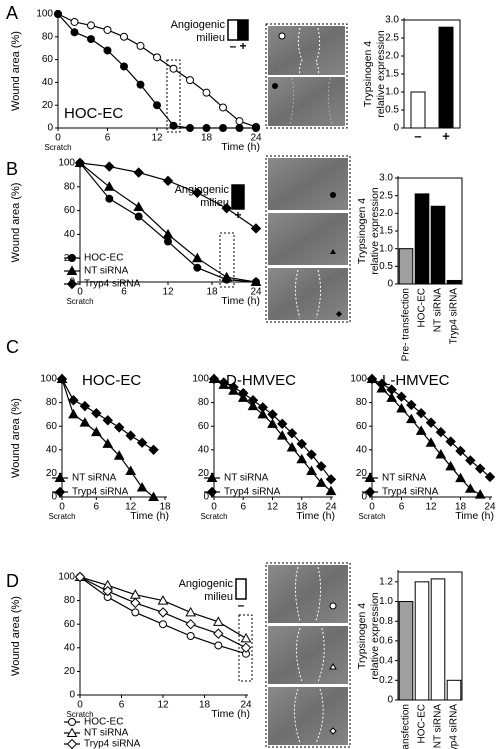 This screenshot has height=749, width=500. I want to click on x-tick-label: HOC-EC, so click(422, 307).